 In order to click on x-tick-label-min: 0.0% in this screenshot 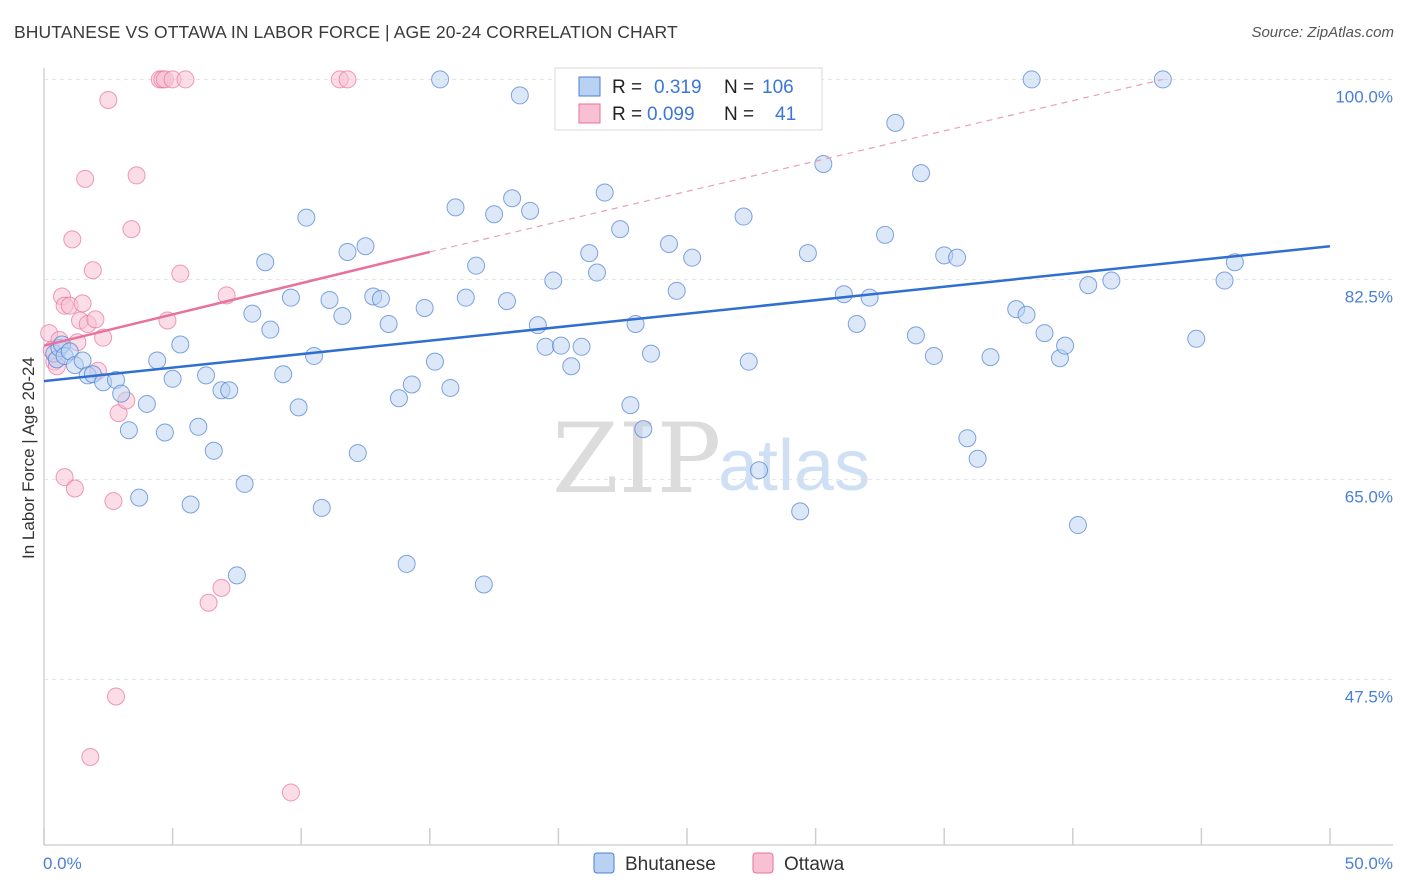, I will do `click(62, 863)`.